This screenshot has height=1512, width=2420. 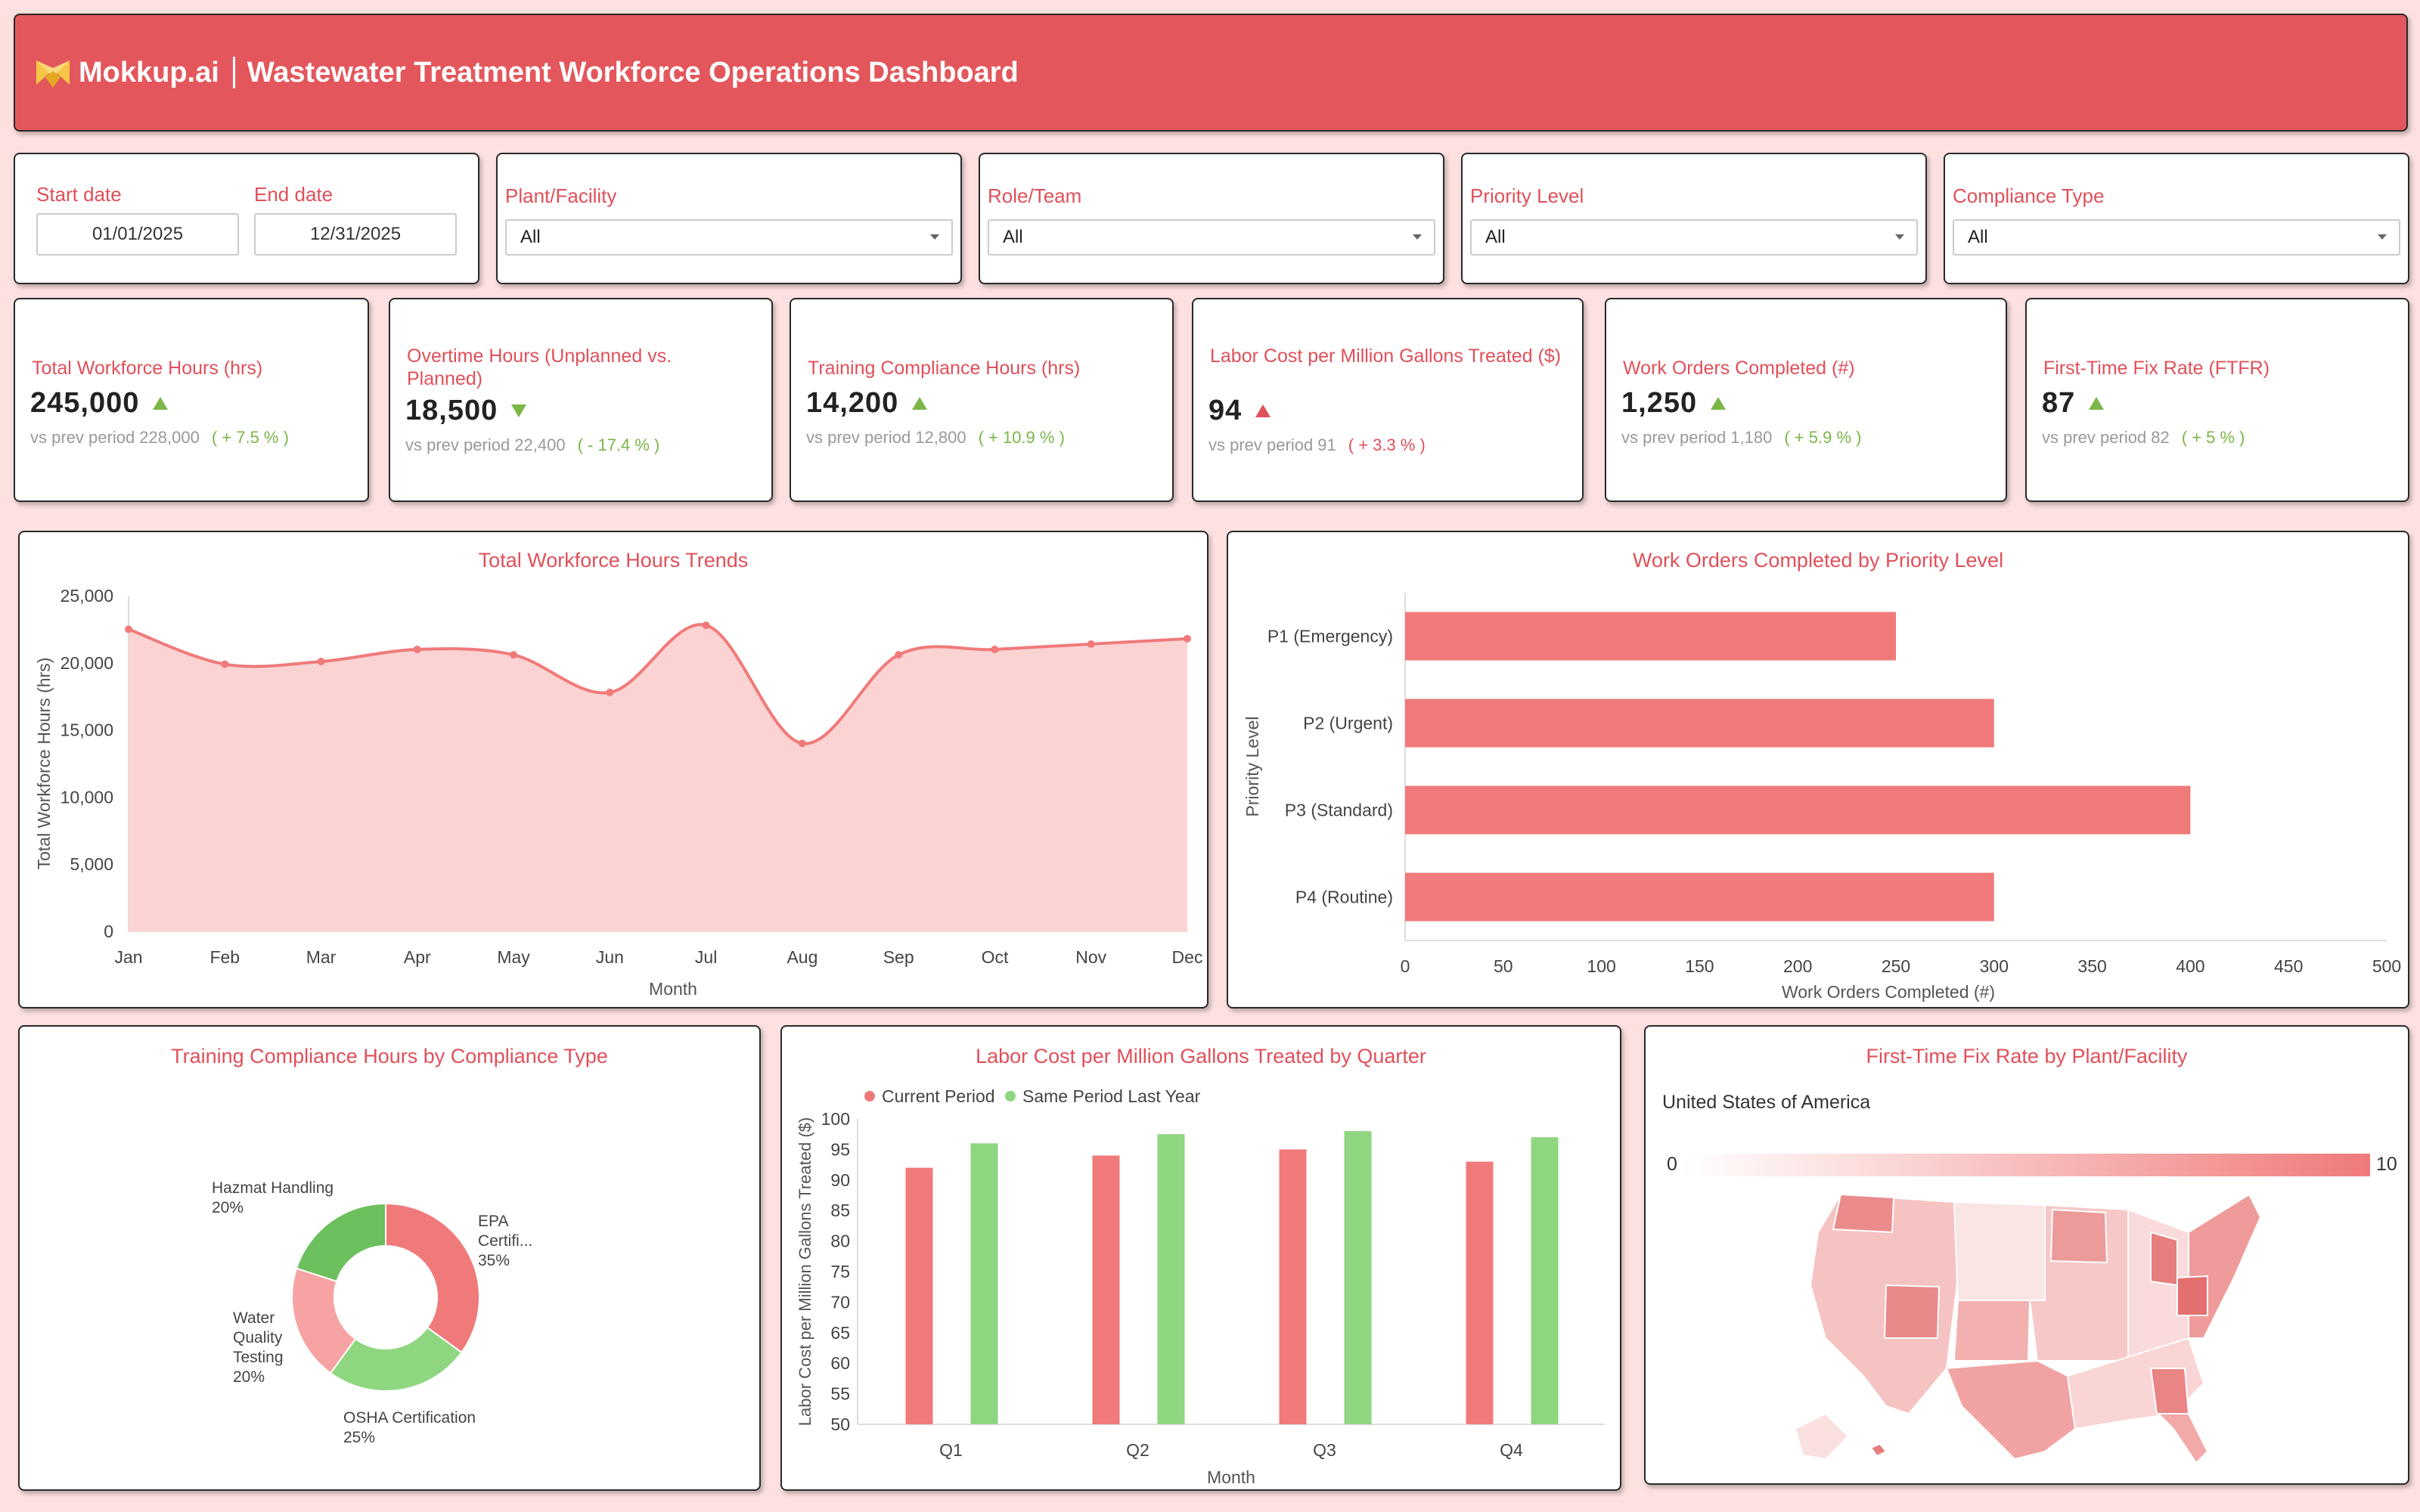 I want to click on kpi-title: Overtime Hours (Unplanned vs. Planned), so click(x=539, y=367).